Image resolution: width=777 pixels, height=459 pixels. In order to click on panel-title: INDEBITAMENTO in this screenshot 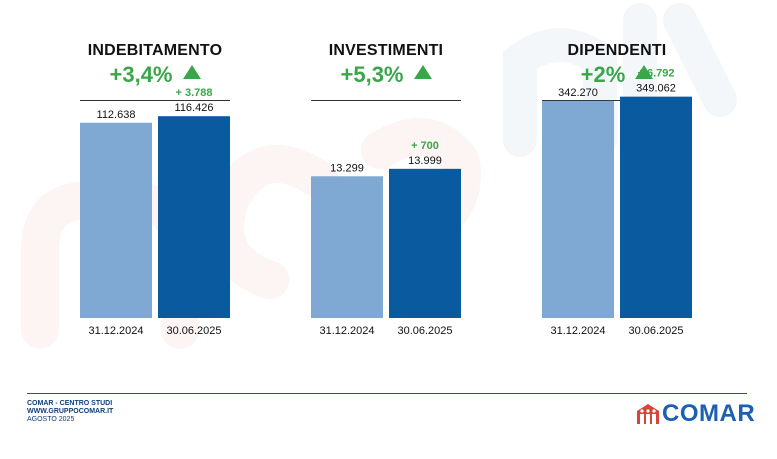, I will do `click(155, 50)`.